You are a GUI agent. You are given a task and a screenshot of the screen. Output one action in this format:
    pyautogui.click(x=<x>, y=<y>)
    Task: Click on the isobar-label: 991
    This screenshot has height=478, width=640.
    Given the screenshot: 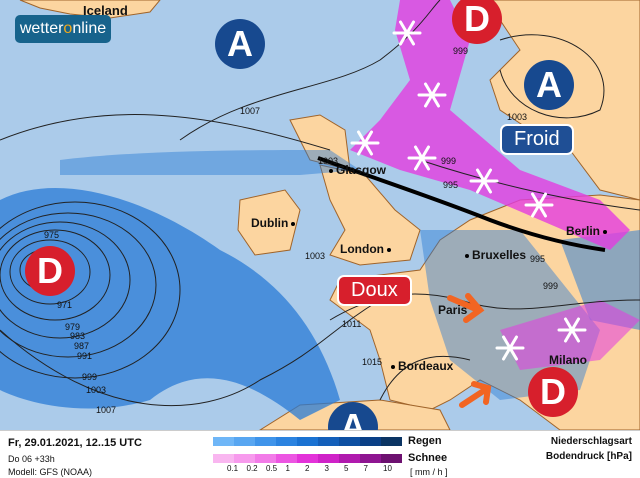 What is the action you would take?
    pyautogui.click(x=85, y=356)
    